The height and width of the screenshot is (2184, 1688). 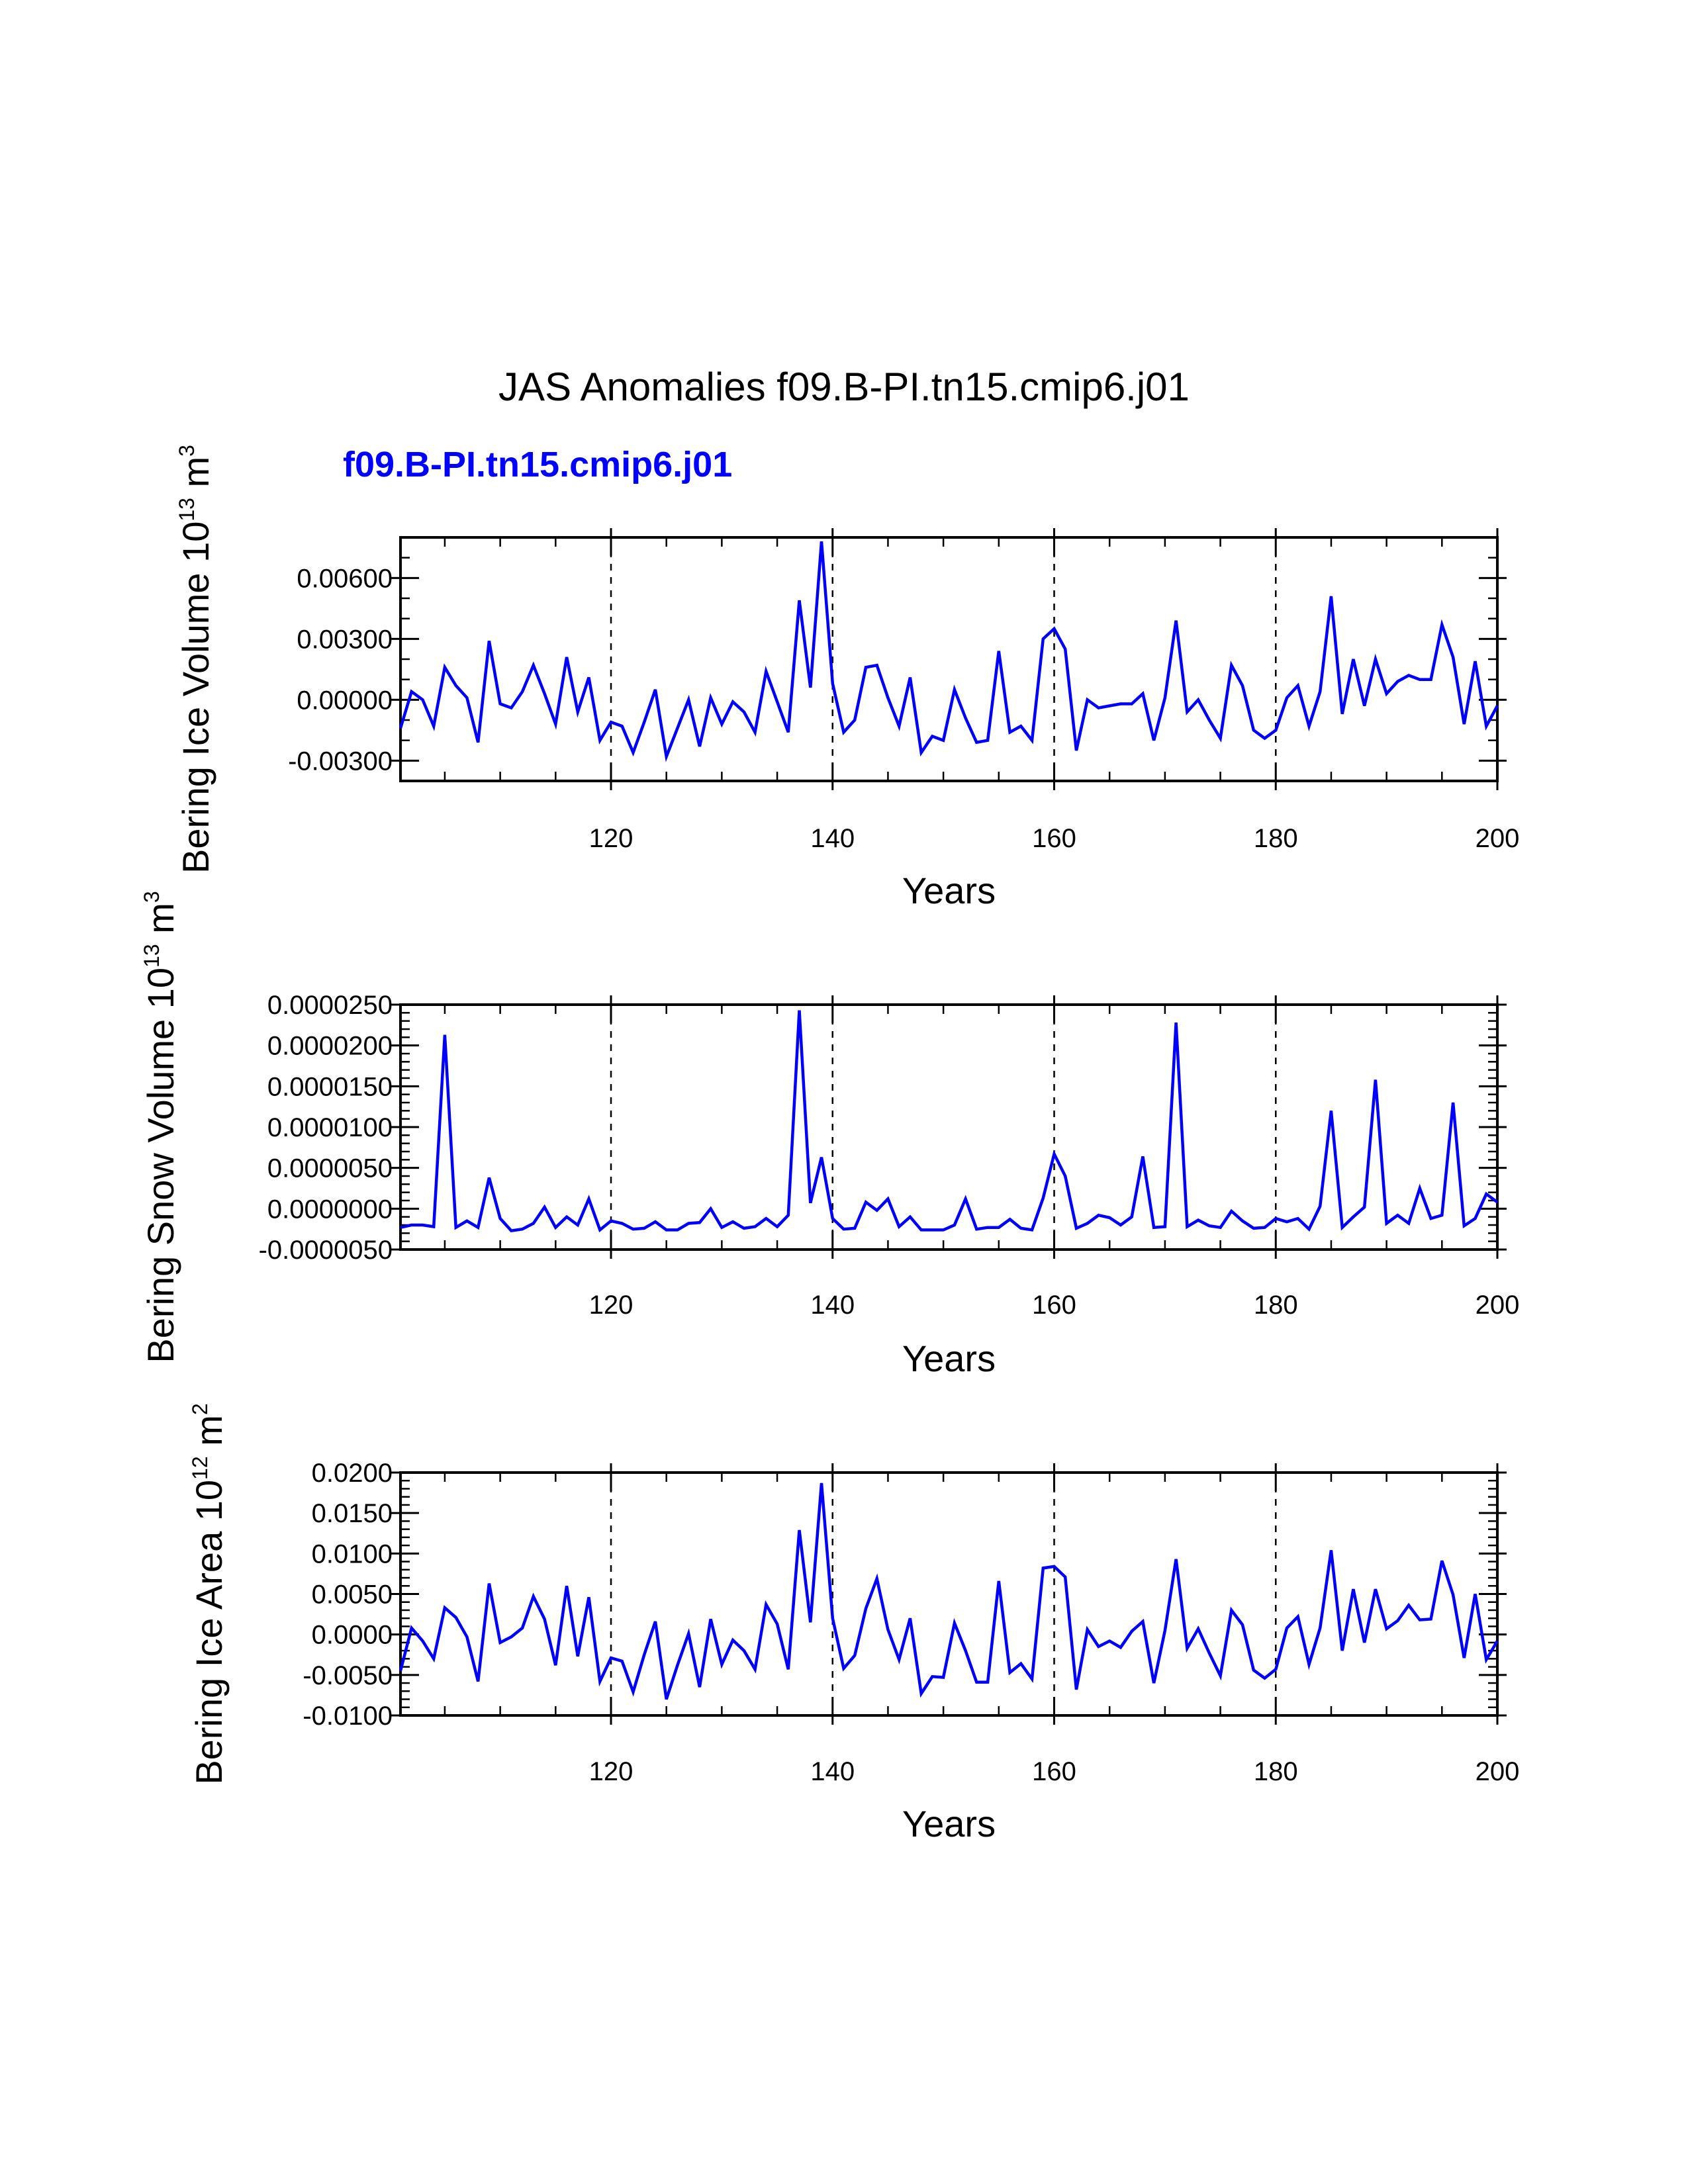 What do you see at coordinates (352, 1595) in the screenshot?
I see `y-tick-label: 0.0050` at bounding box center [352, 1595].